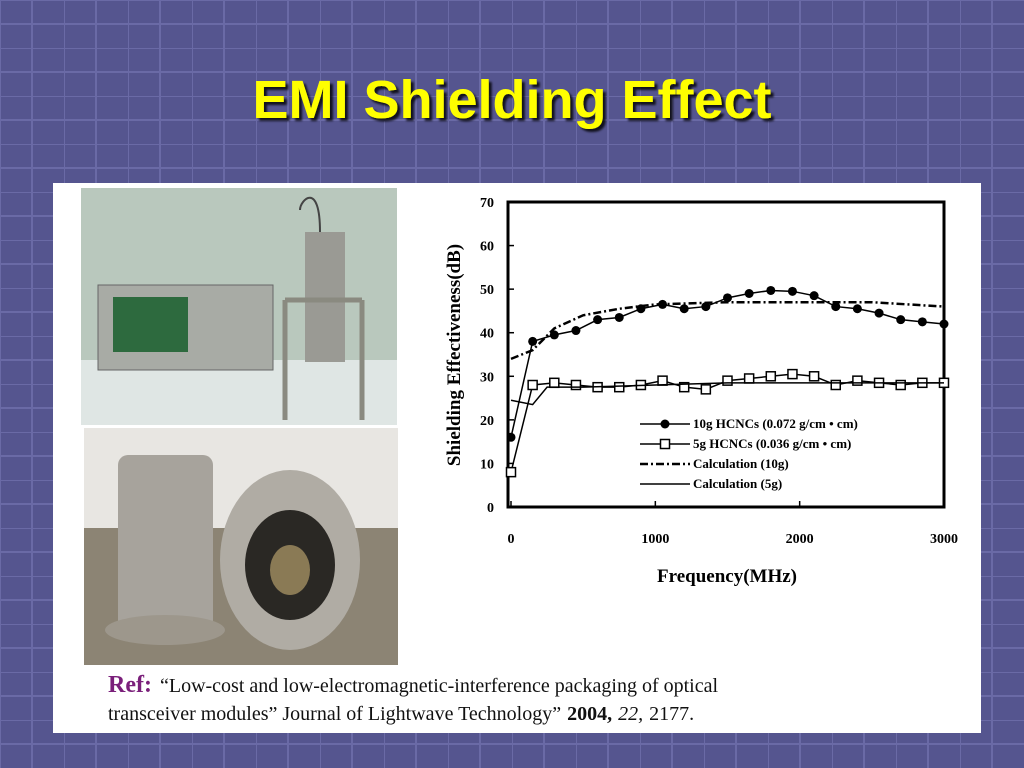 The height and width of the screenshot is (768, 1024). I want to click on y-axis-title: Shielding Effectiveness(dB), so click(454, 355).